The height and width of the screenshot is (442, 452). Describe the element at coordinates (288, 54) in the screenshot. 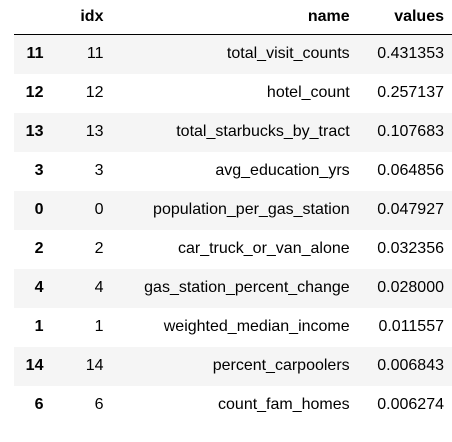

I see `cell-name: total_visit_counts` at that location.